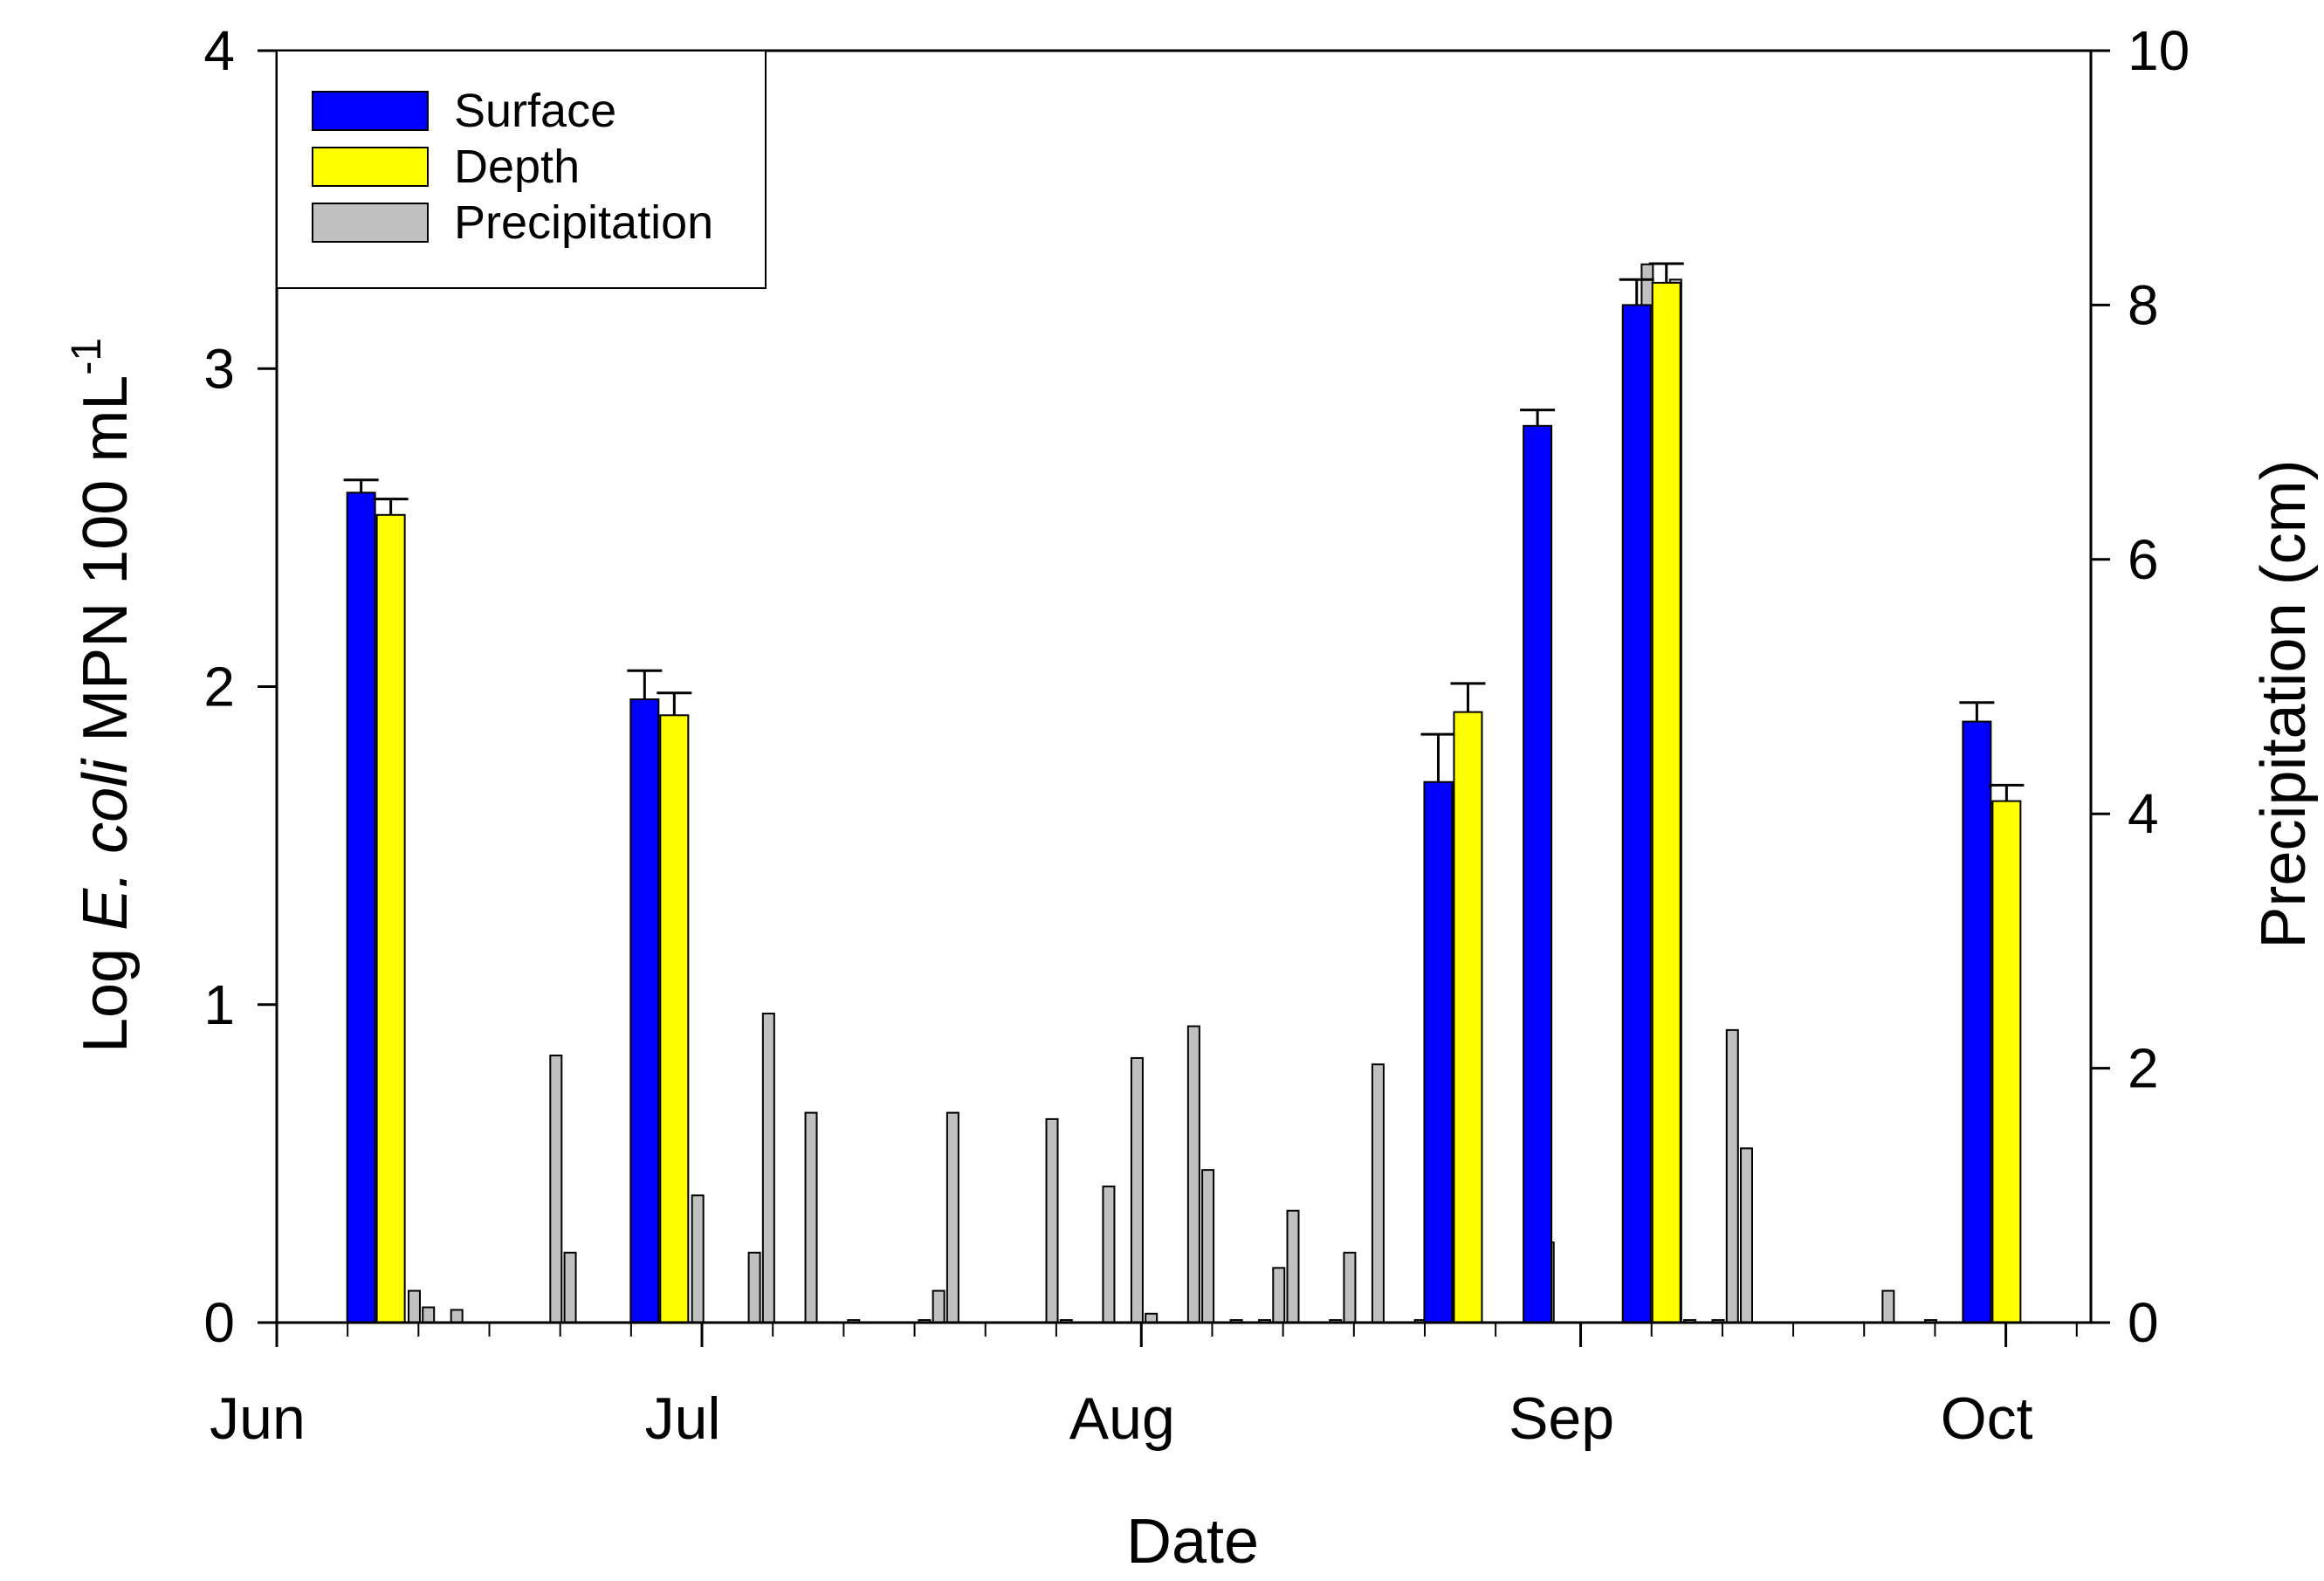 The image size is (2324, 1581). I want to click on legend-swatch-surface, so click(371, 111).